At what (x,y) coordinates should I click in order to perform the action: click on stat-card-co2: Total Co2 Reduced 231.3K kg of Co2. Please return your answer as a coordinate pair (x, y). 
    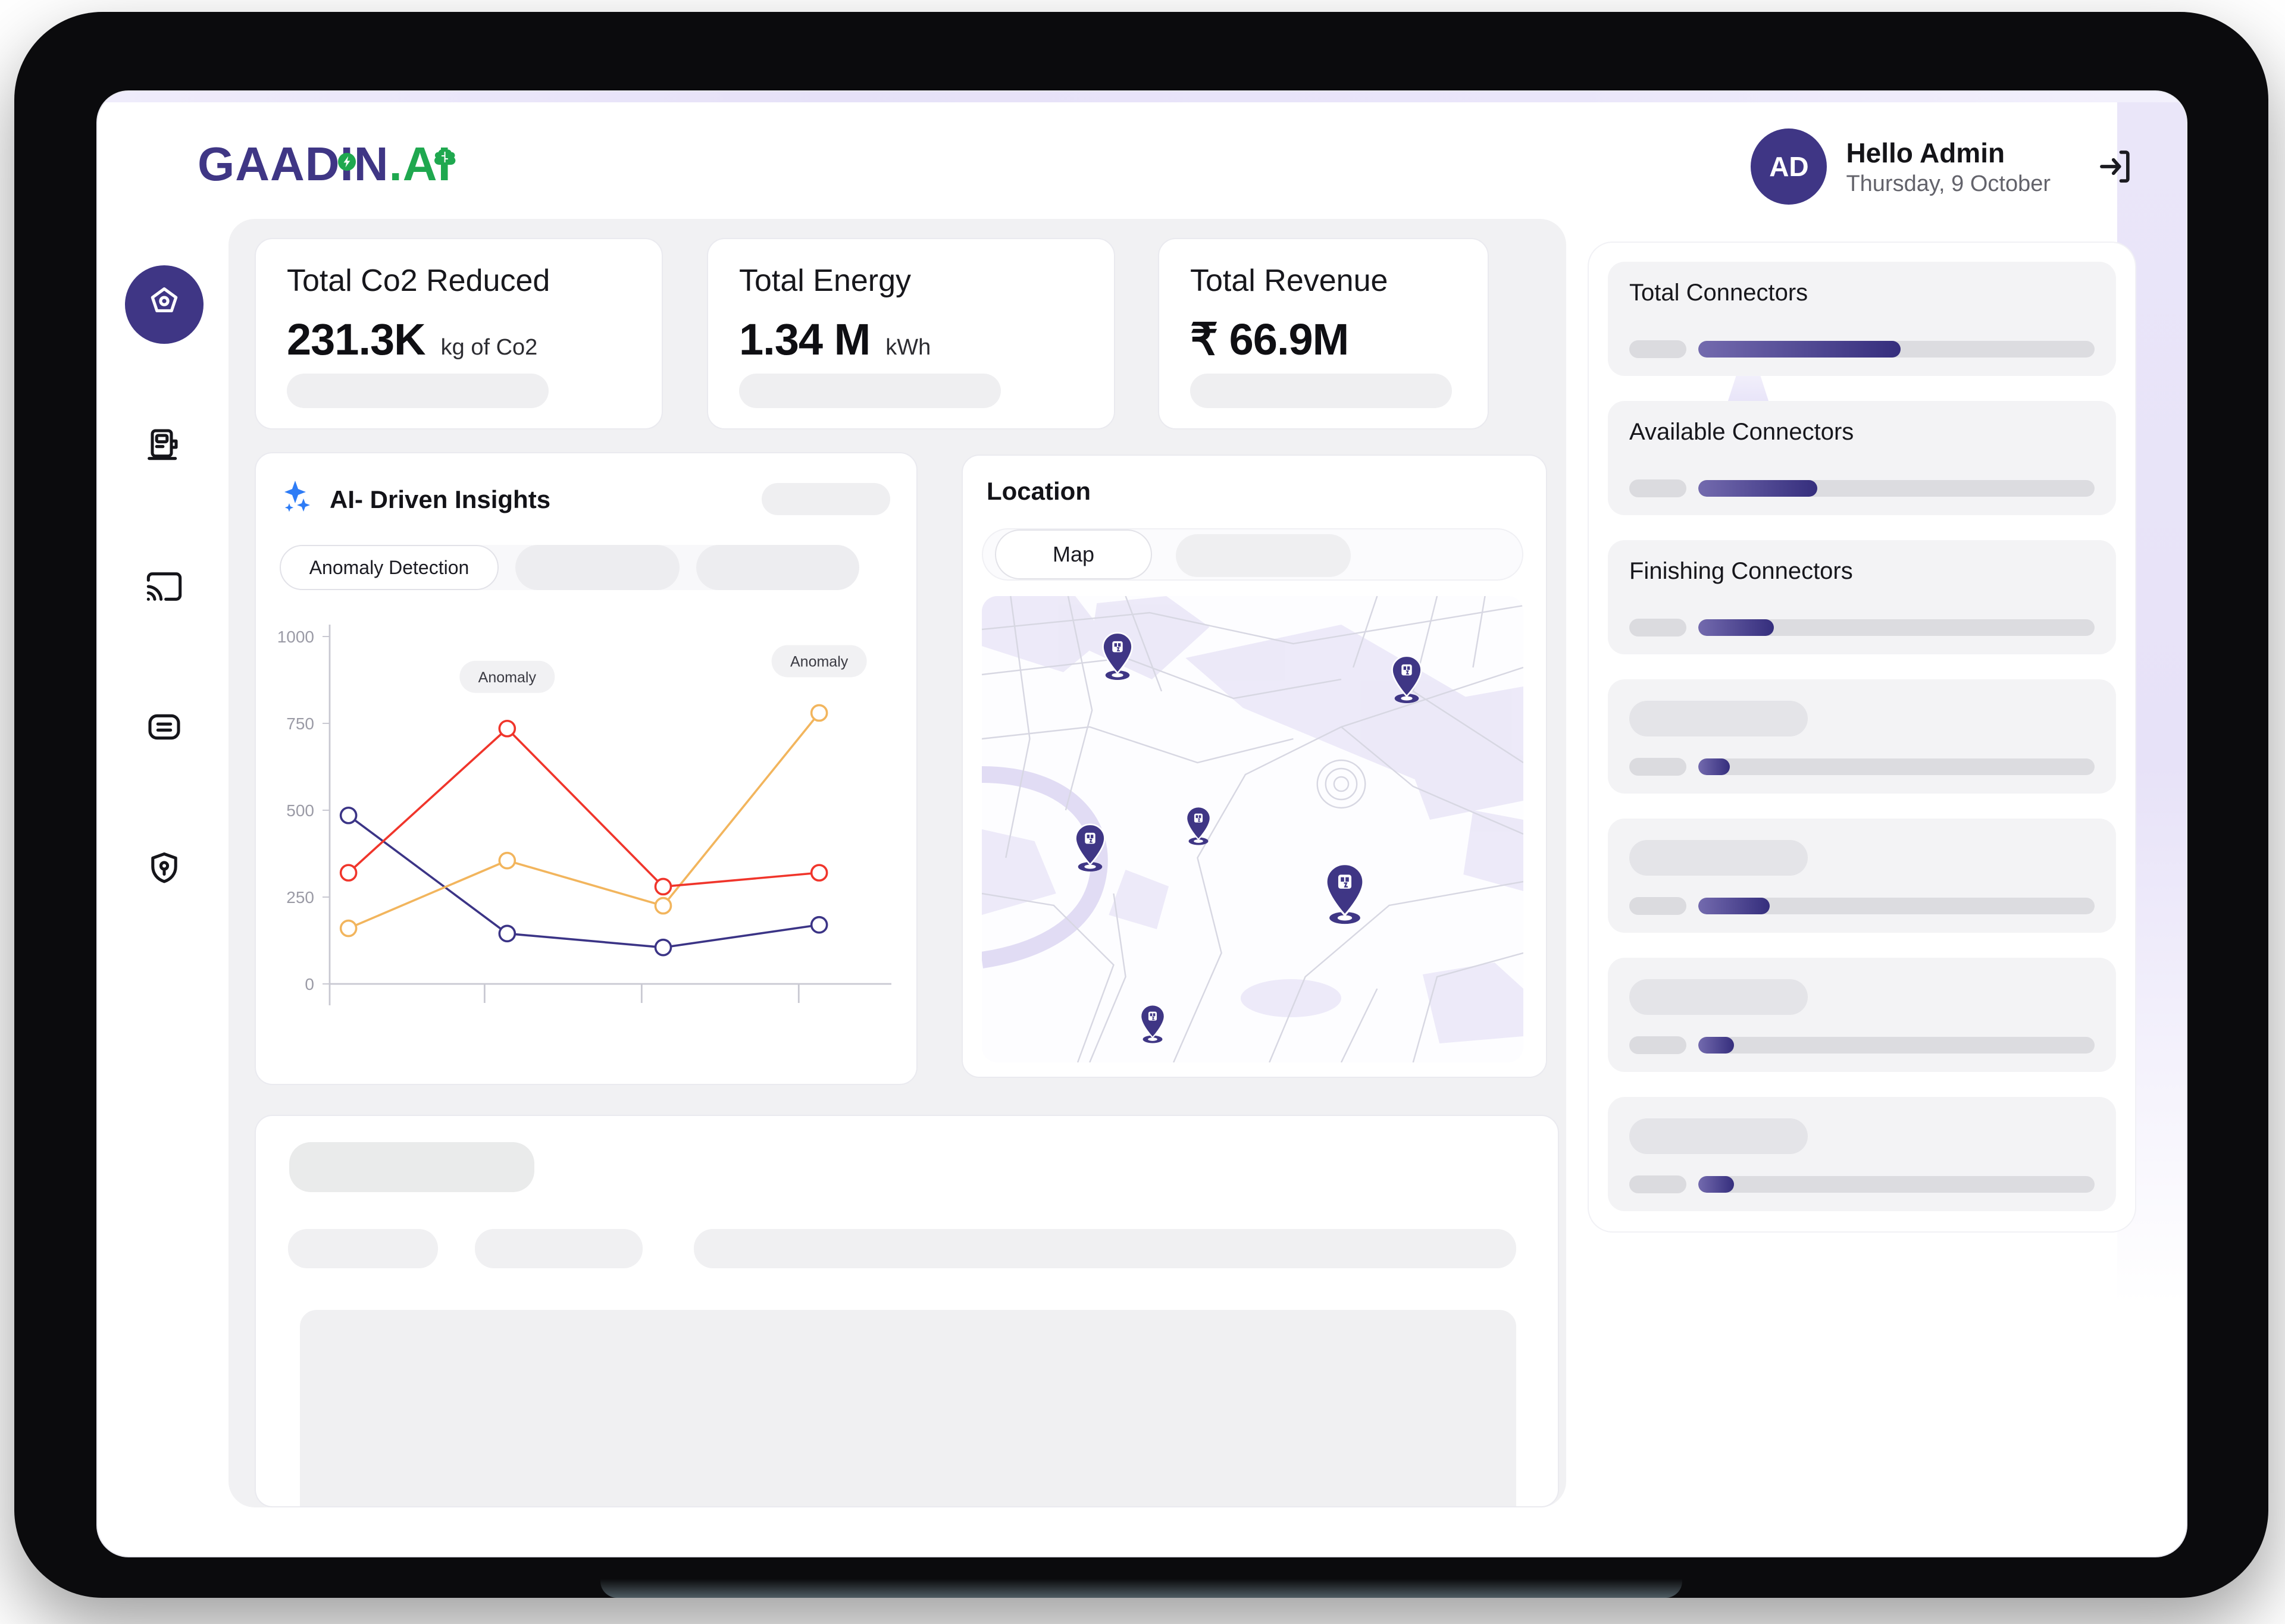
    Looking at the image, I should click on (459, 333).